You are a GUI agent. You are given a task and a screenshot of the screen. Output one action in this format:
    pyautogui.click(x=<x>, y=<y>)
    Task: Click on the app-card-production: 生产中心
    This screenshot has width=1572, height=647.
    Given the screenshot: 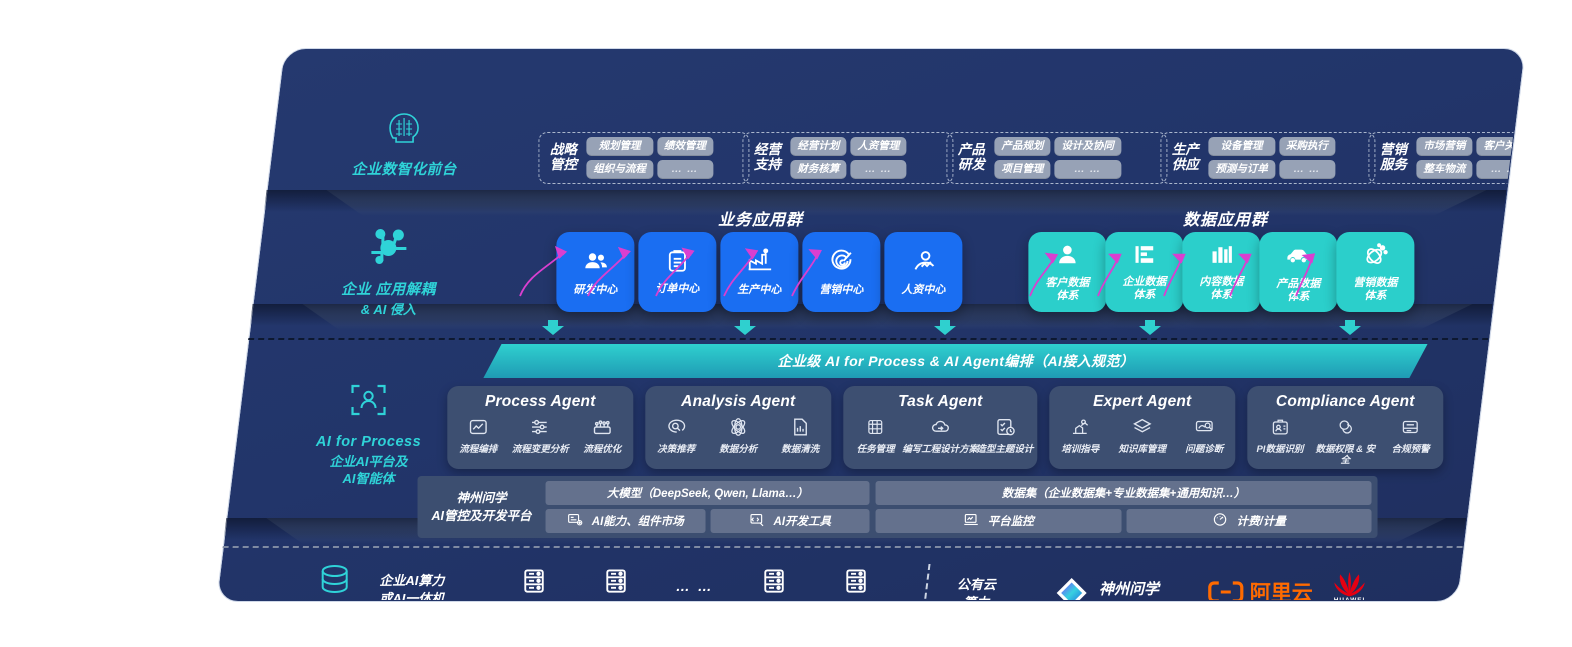 What is the action you would take?
    pyautogui.click(x=759, y=272)
    